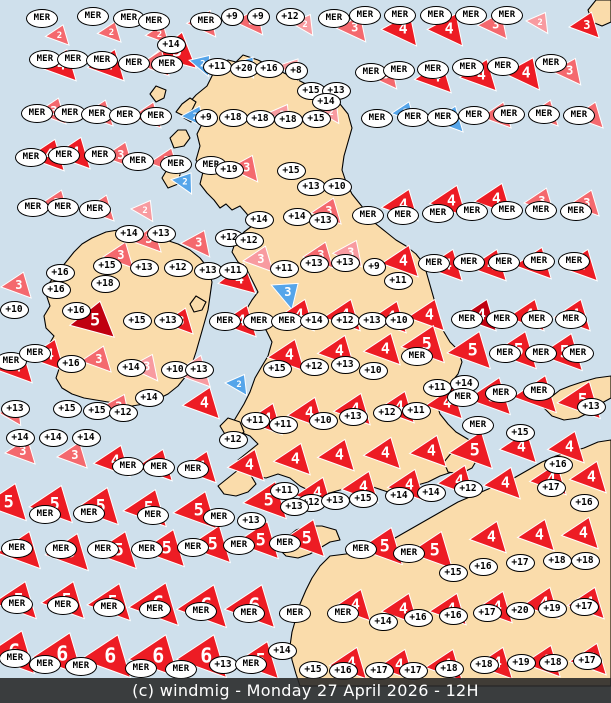  I want to click on temperature-label: +16, so click(584, 503).